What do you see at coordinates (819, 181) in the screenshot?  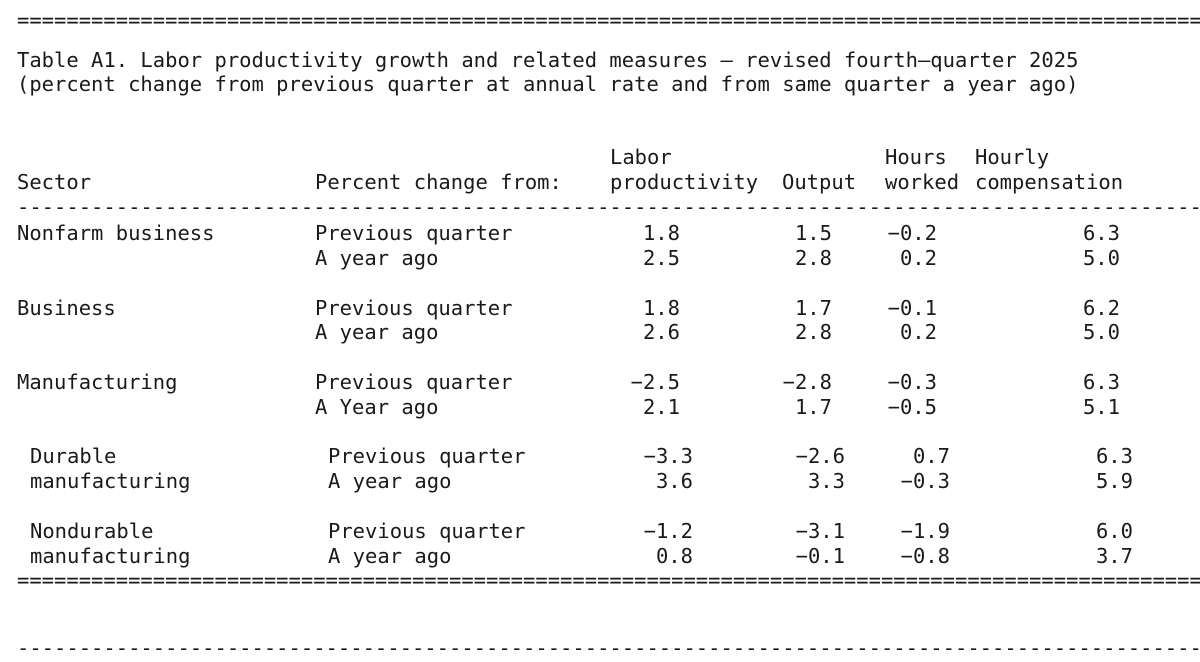 I see `header-output-line2: Output` at bounding box center [819, 181].